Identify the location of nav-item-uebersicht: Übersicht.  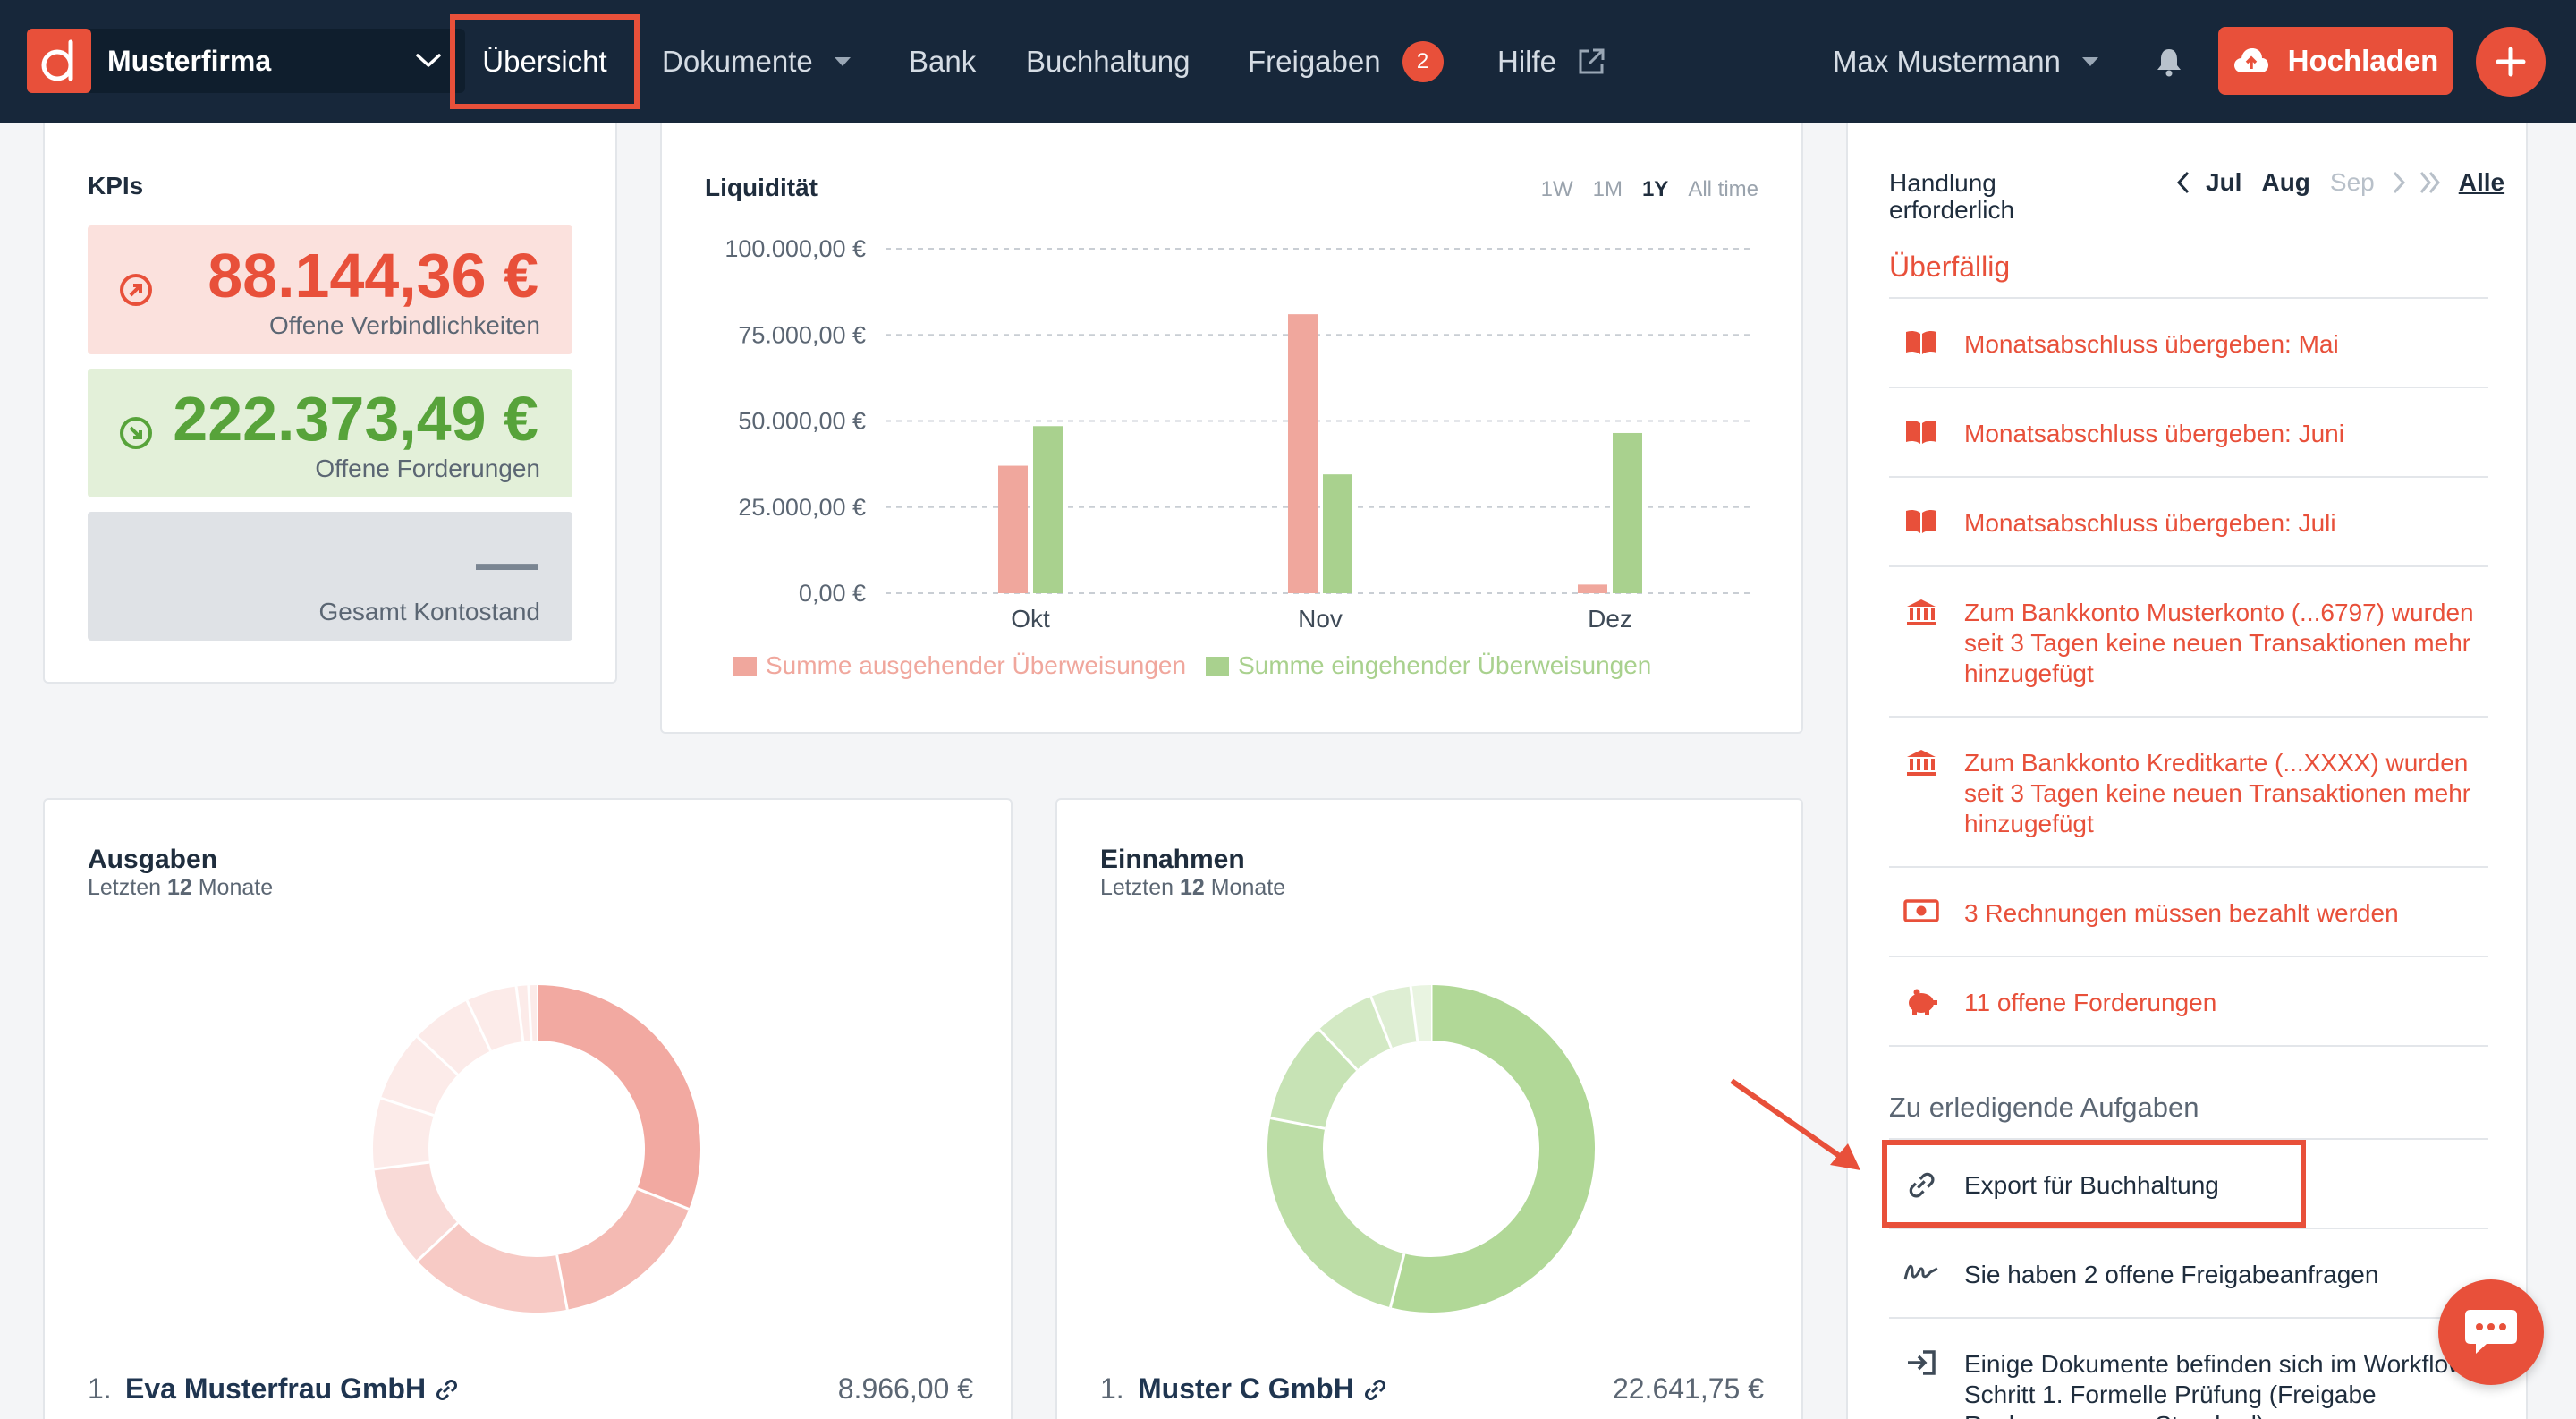
(545, 61).